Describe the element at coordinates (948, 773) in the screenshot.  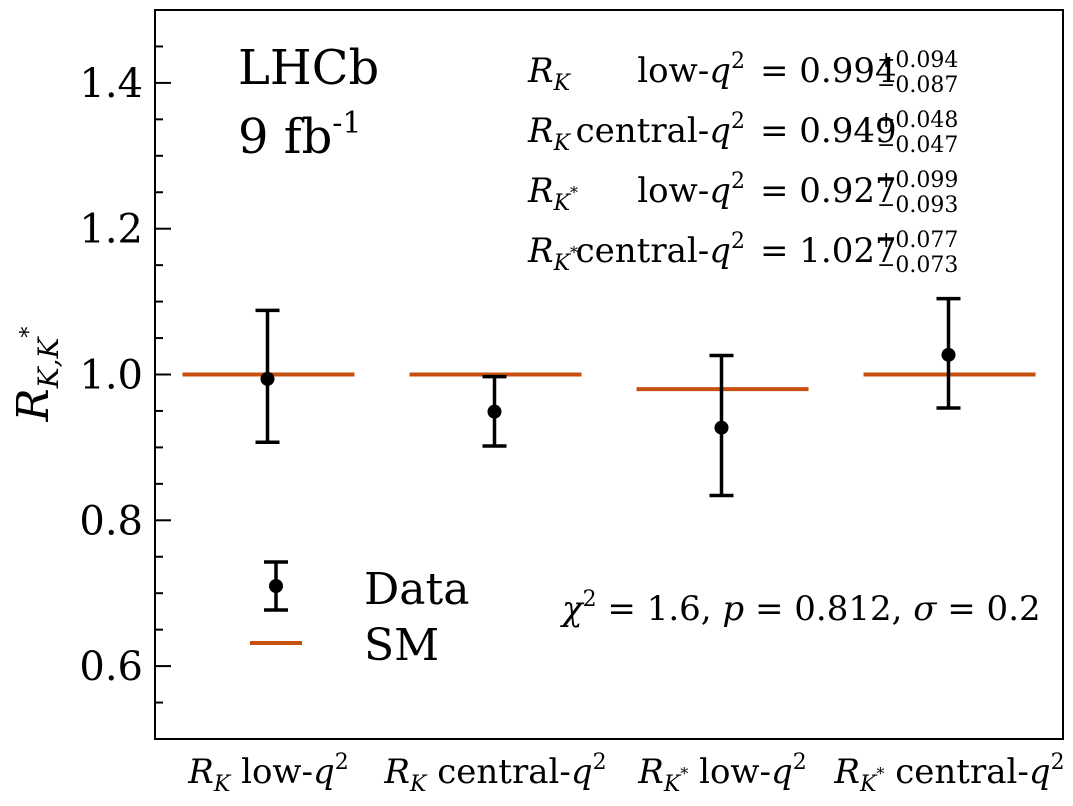
I see `x-tick-label: RK* central-q2` at that location.